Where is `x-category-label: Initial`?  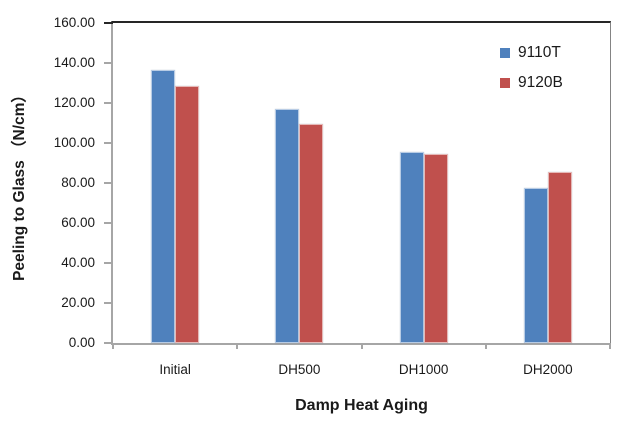
x-category-label: Initial is located at coordinates (175, 369).